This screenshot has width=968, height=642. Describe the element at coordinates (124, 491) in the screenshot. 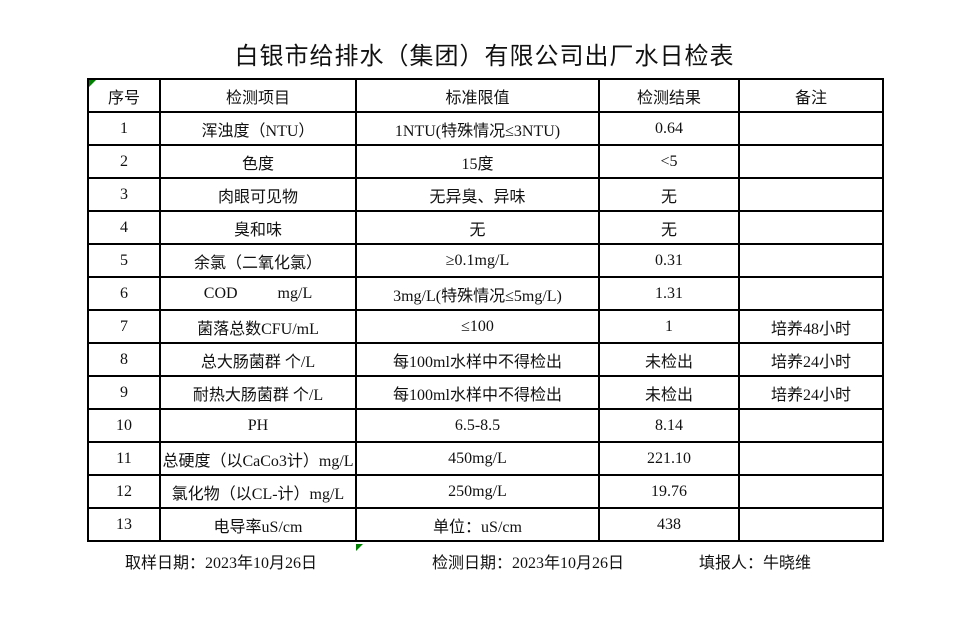

I see `cell-no: 12` at that location.